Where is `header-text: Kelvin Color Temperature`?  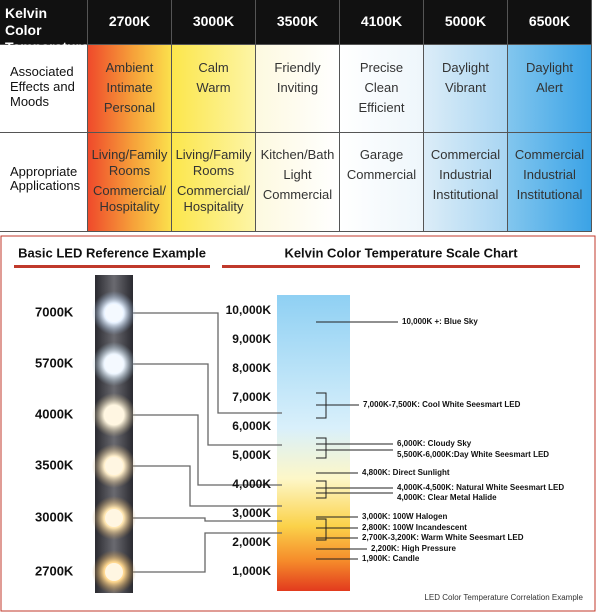 header-text: Kelvin Color Temperature is located at coordinates (47, 30).